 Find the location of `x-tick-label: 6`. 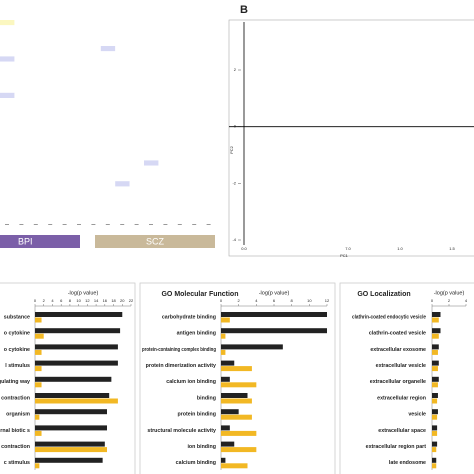

x-tick-label: 6 is located at coordinates (61, 300).